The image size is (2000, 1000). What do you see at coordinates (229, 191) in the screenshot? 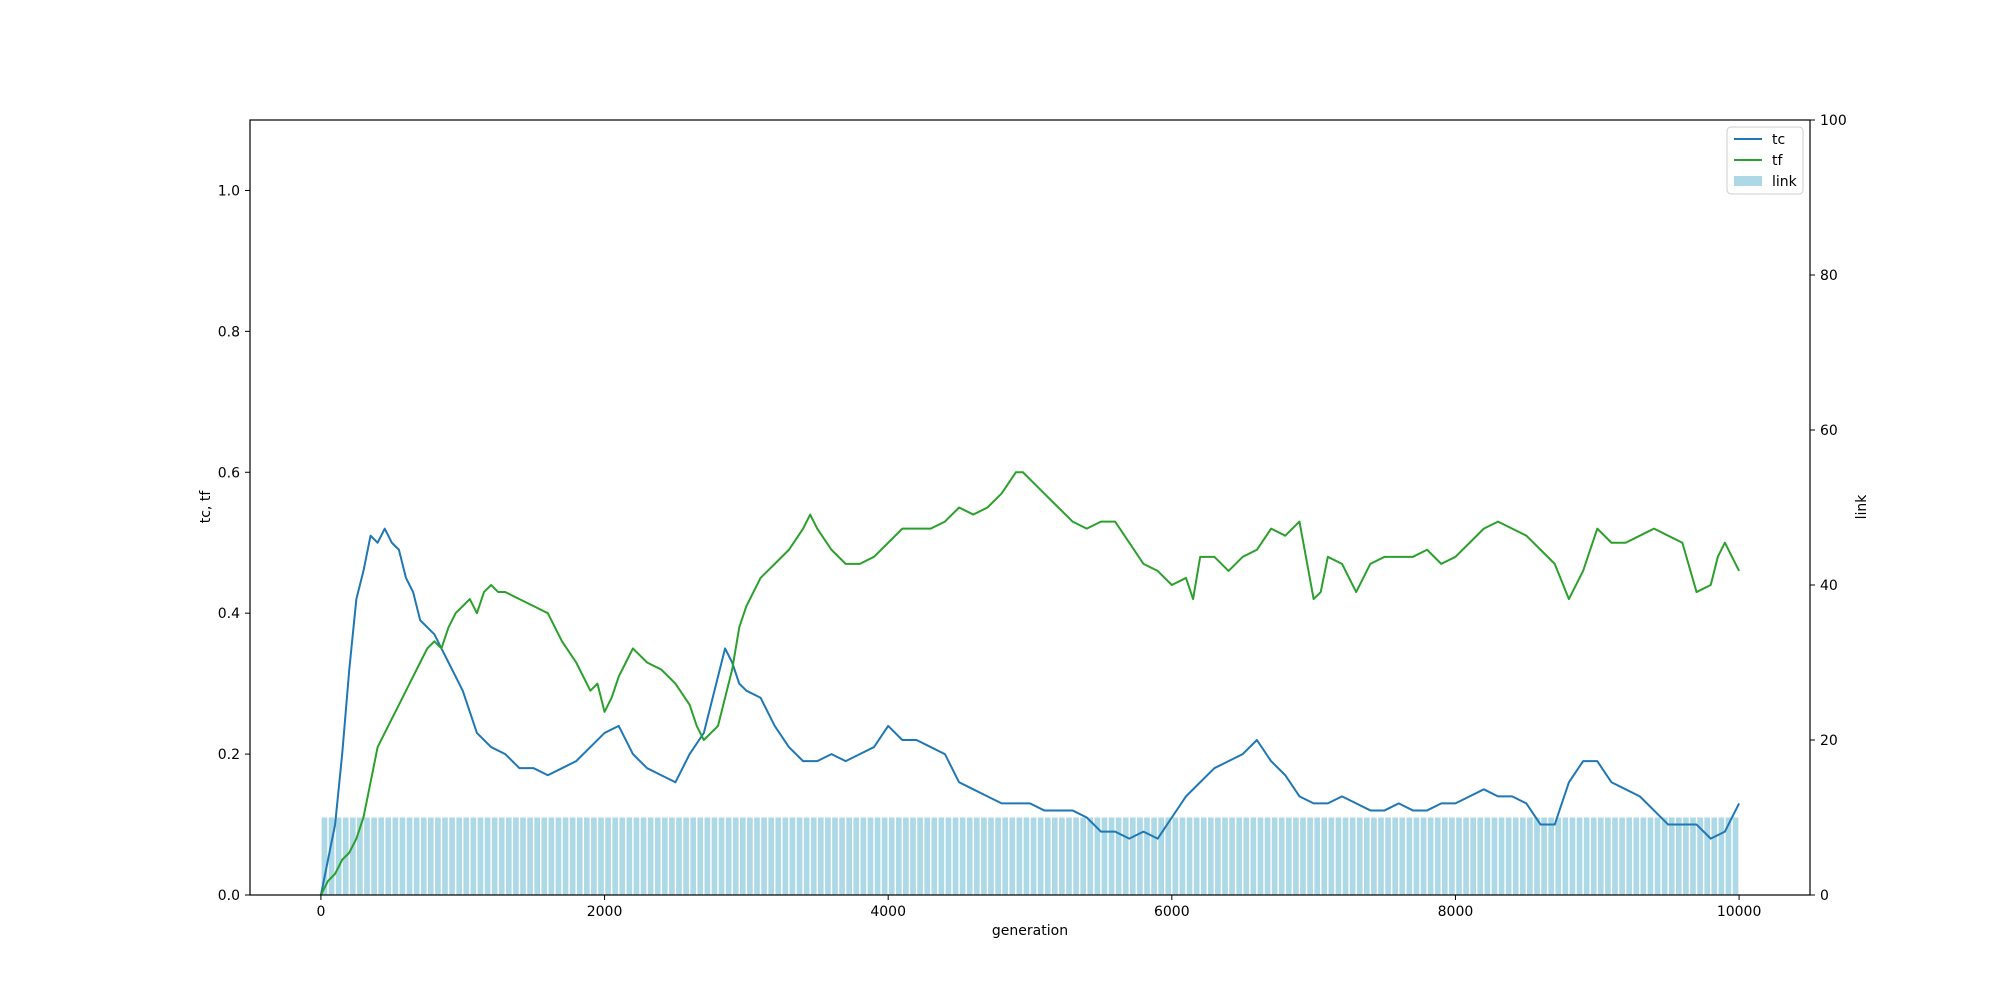
I see `y-left-tick-label-5: 1.0` at bounding box center [229, 191].